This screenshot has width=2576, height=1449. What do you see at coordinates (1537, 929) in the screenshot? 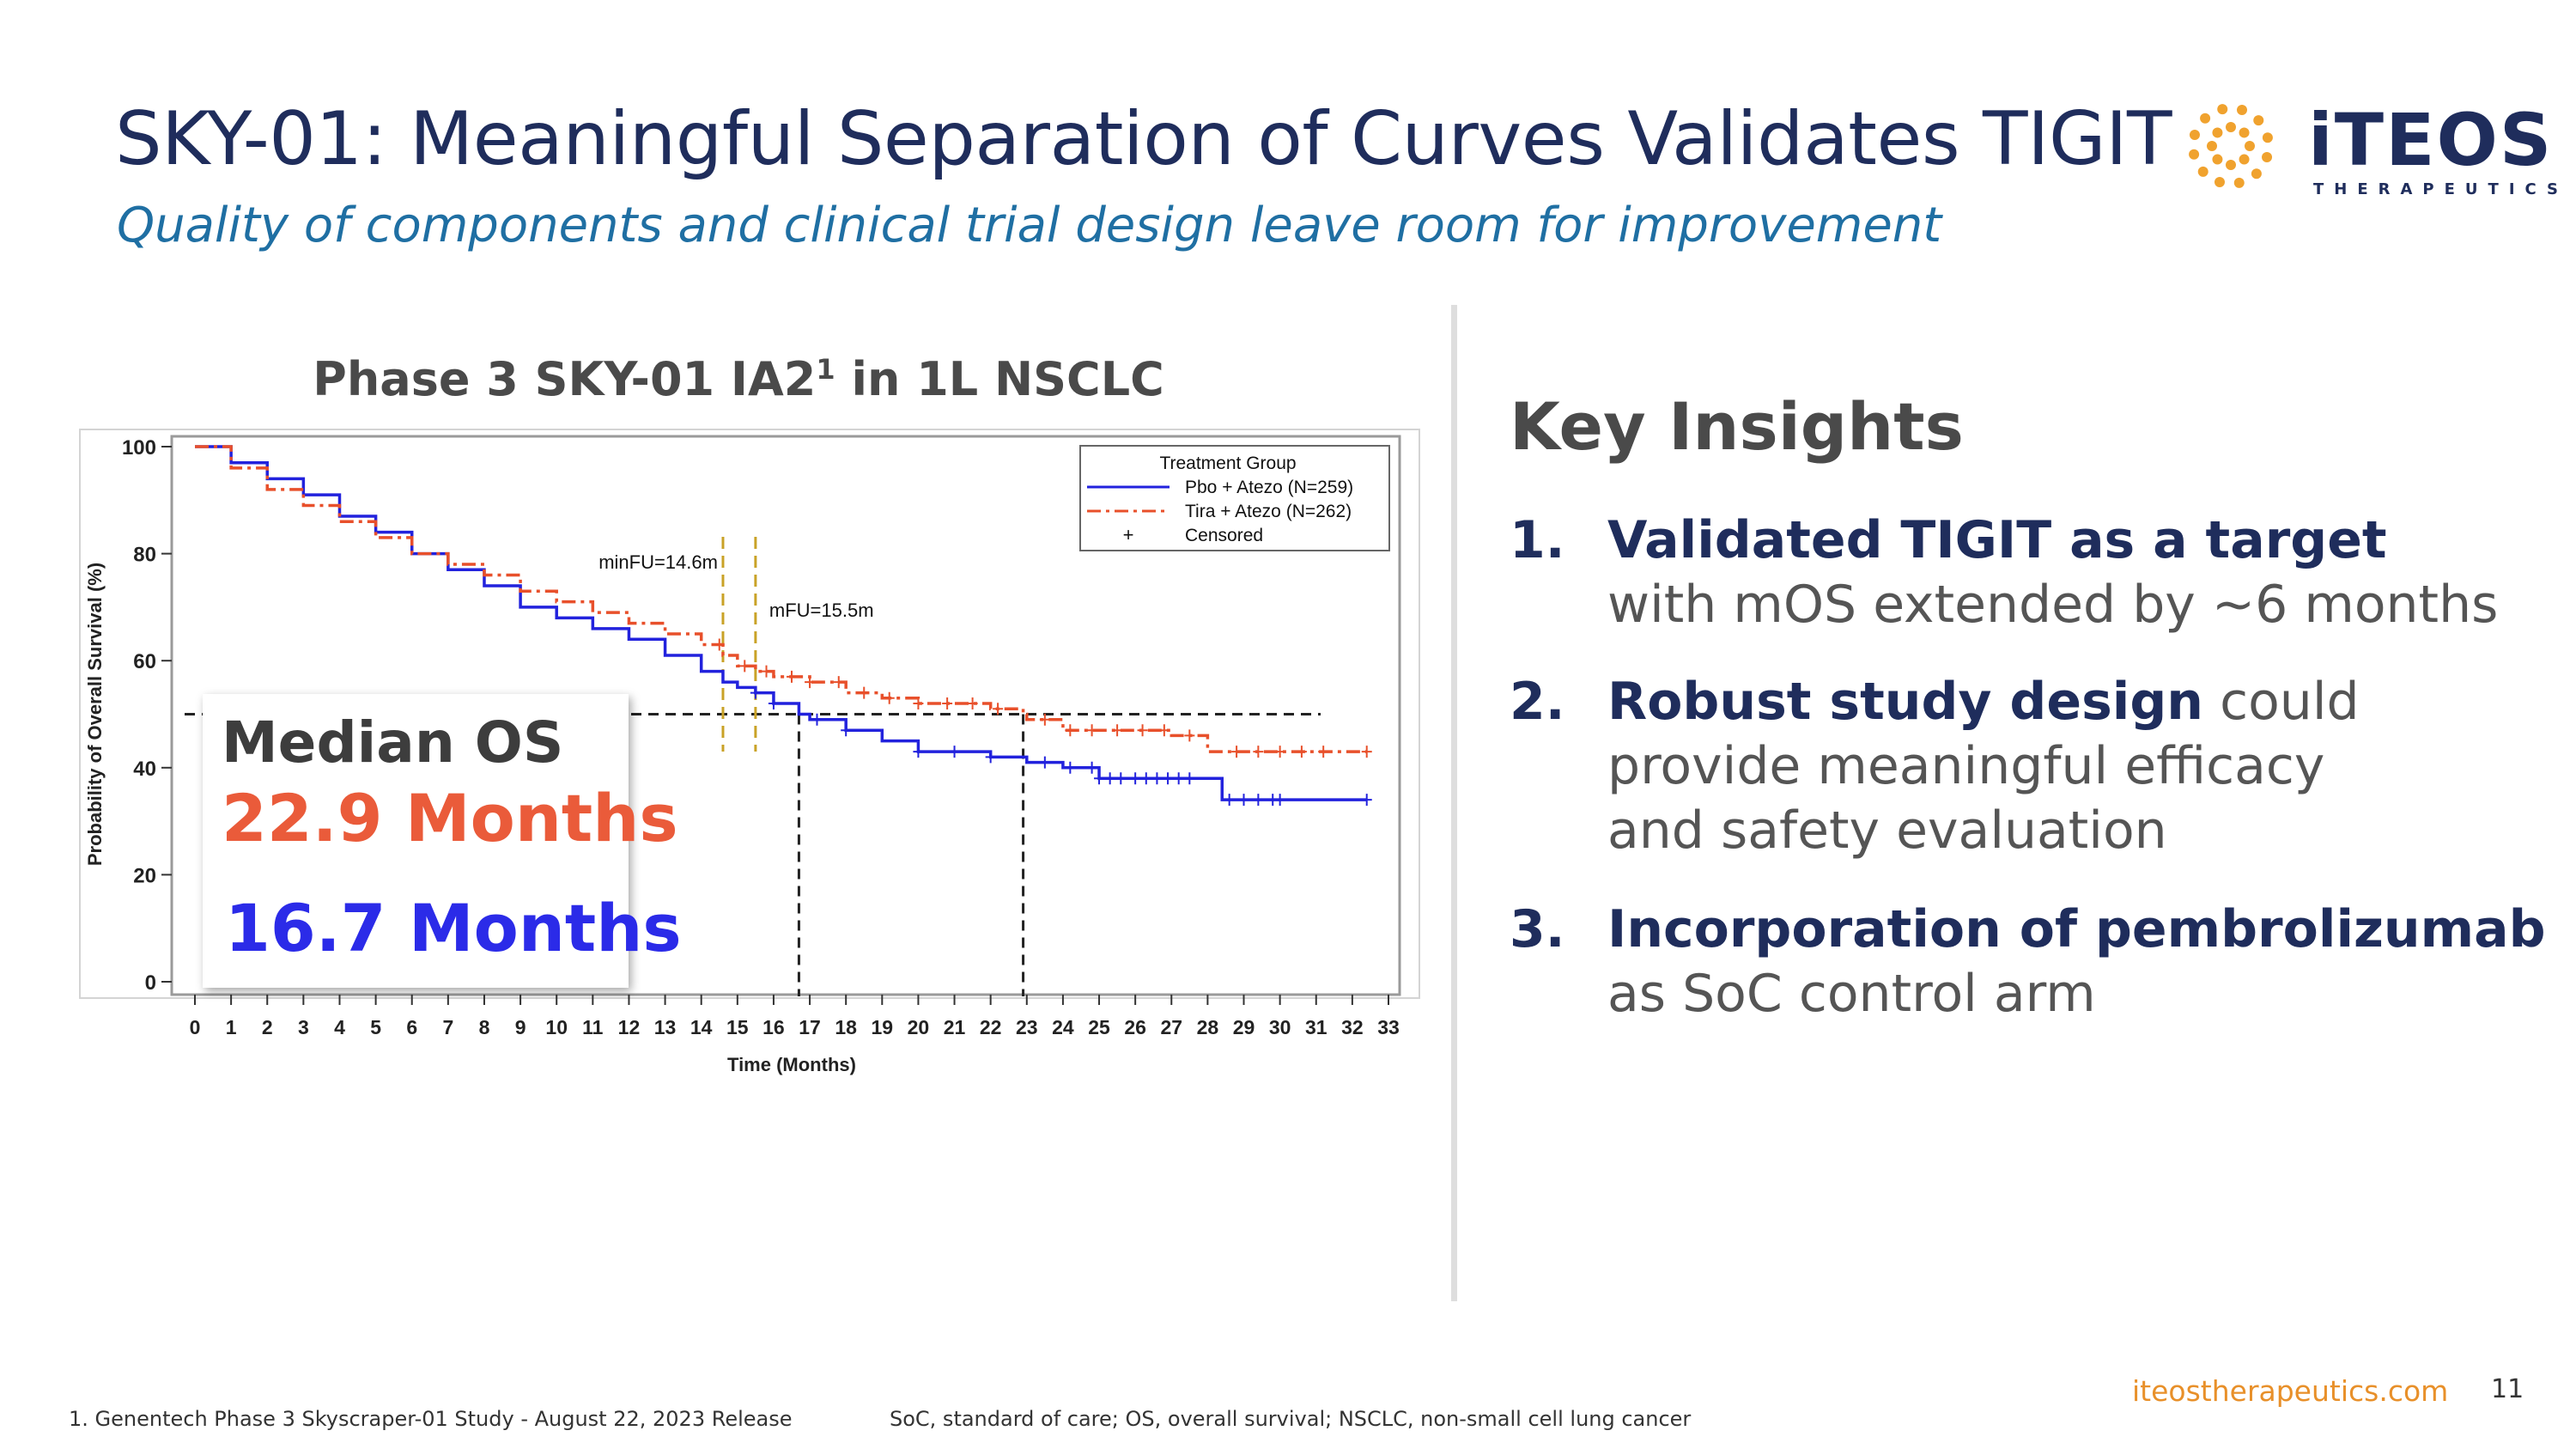
I see `insight-number: 3.` at bounding box center [1537, 929].